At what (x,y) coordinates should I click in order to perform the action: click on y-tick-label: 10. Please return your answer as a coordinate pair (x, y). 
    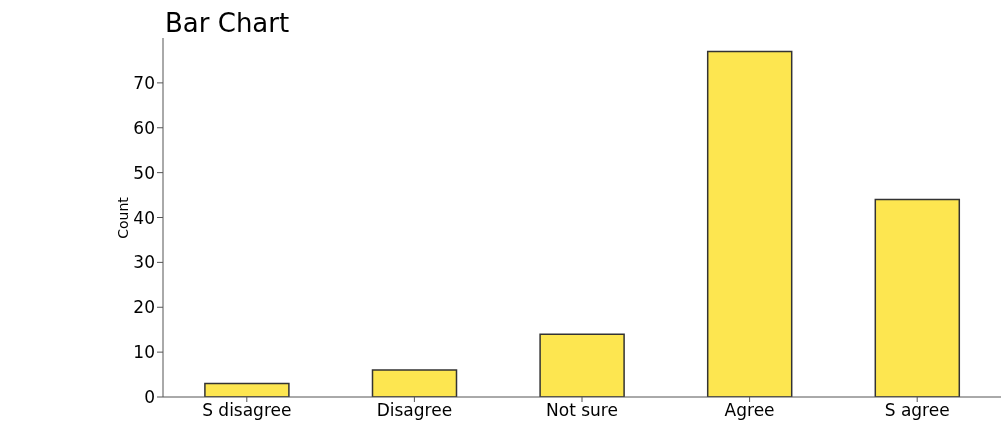
    Looking at the image, I should click on (144, 352).